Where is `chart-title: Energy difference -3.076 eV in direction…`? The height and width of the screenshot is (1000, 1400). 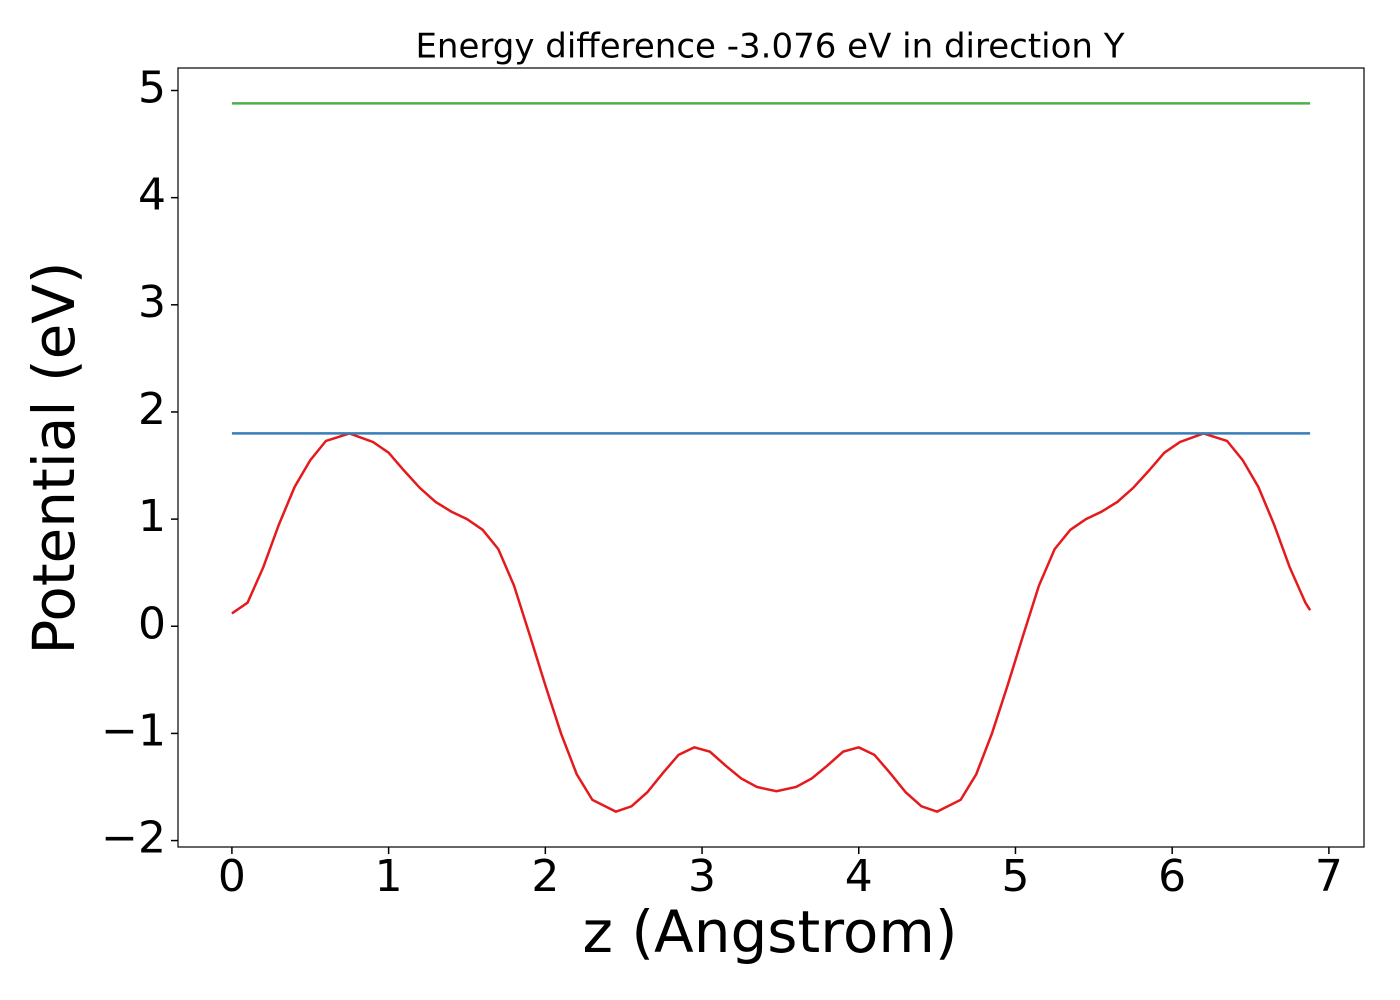
chart-title: Energy difference -3.076 eV in direction… is located at coordinates (769, 47).